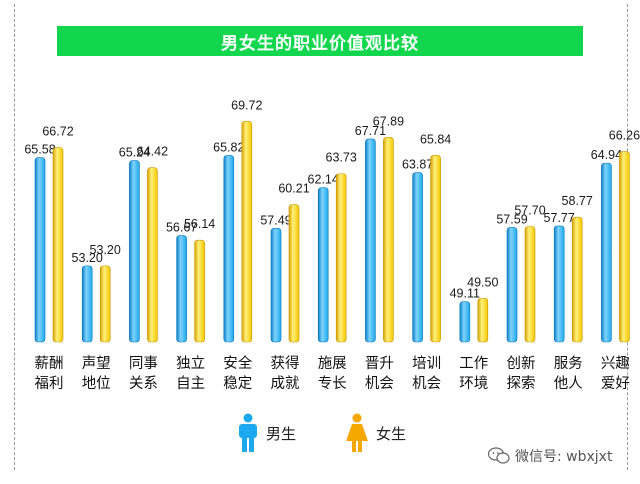 The image size is (640, 484). What do you see at coordinates (332, 363) in the screenshot?
I see `category-label-6-0: 施展` at bounding box center [332, 363].